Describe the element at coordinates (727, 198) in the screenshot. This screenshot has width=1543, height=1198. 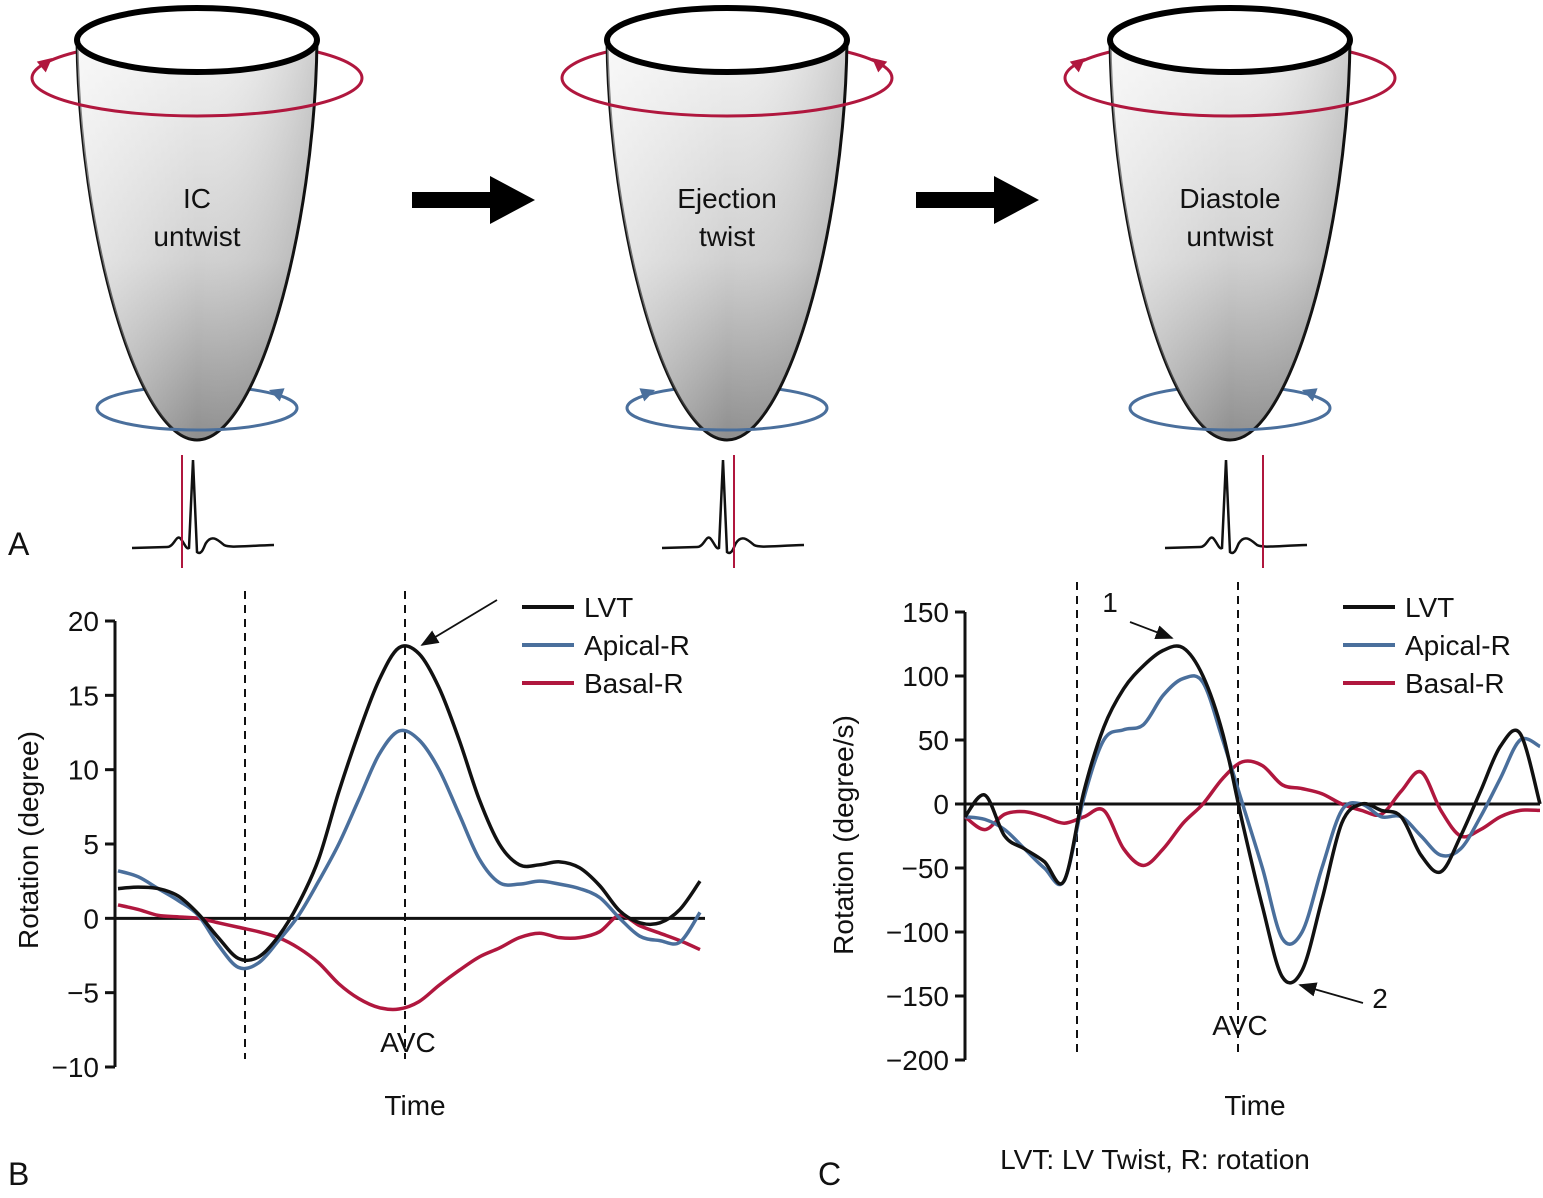
I see `stage-label: Ejection` at that location.